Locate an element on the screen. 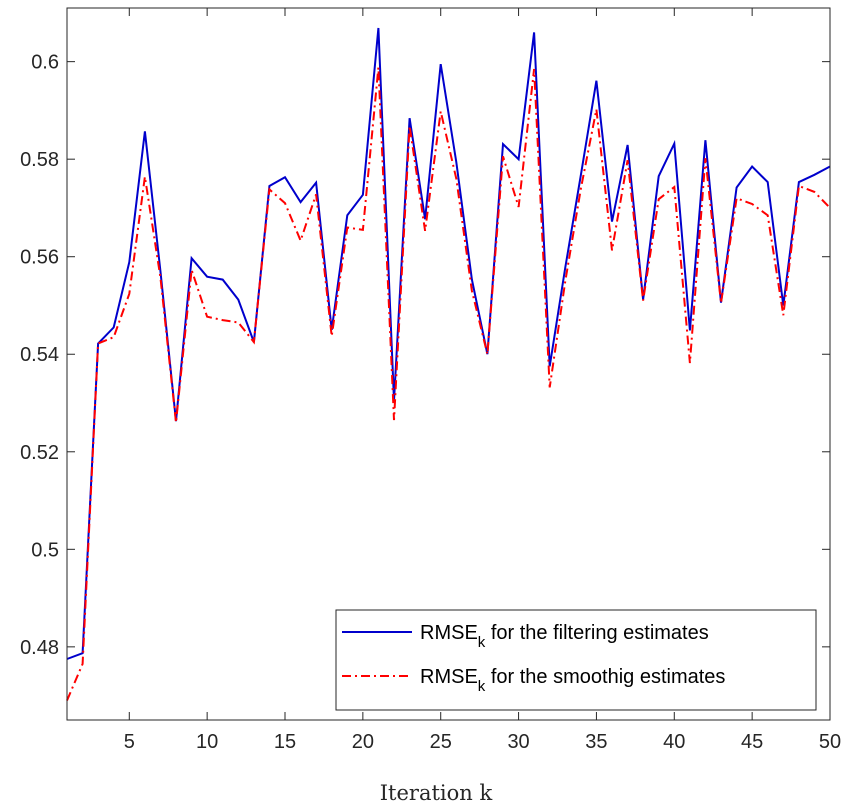 This screenshot has width=848, height=811. legend-label-2: RMSEk for the smoothig estimates is located at coordinates (572, 680).